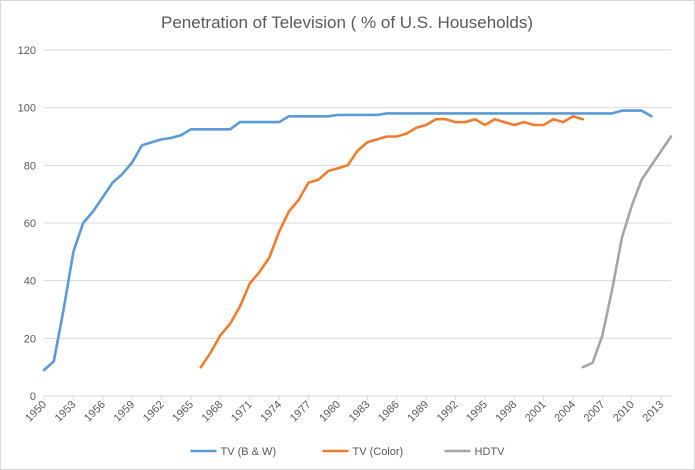  Describe the element at coordinates (27, 51) in the screenshot. I see `y-tick-label: 120` at that location.